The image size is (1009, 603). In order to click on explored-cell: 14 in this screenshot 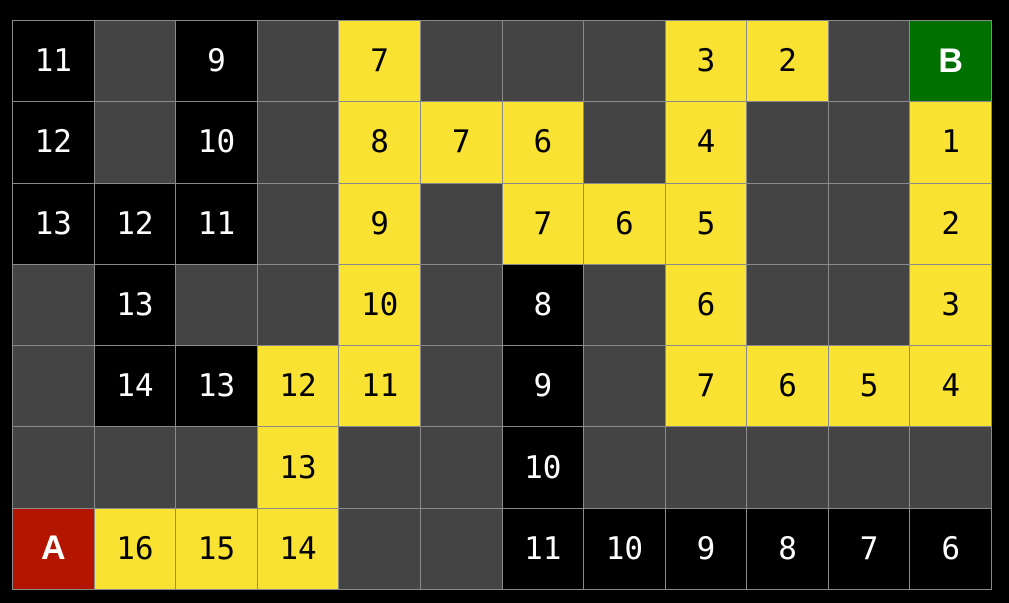, I will do `click(135, 387)`.